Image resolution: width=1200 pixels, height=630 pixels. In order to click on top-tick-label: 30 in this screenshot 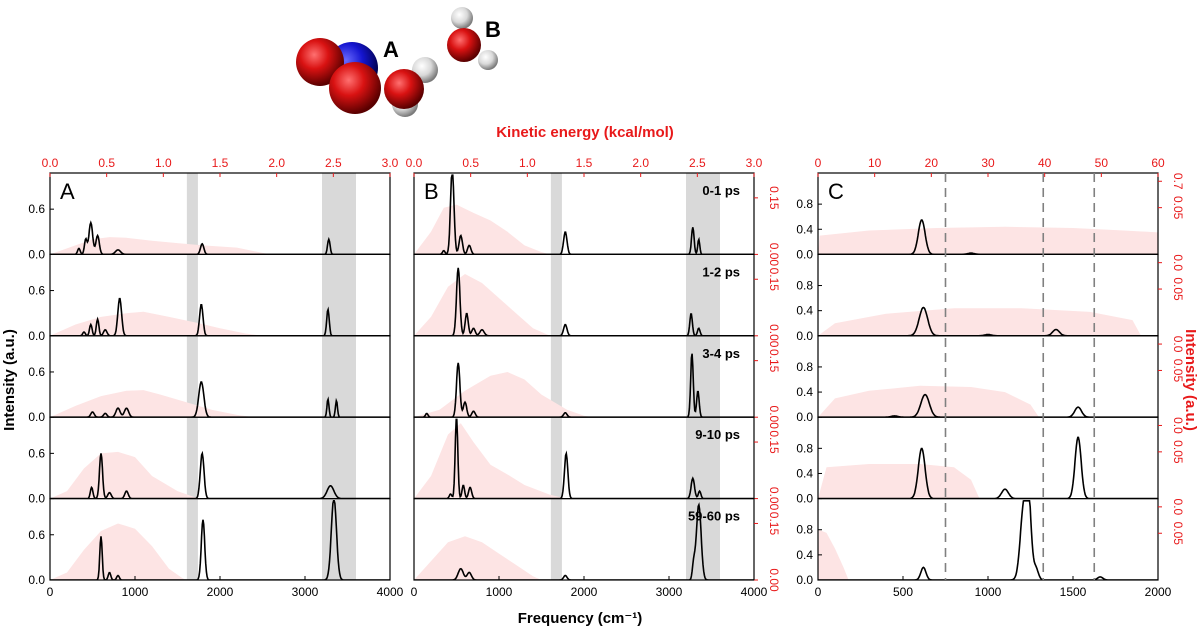, I will do `click(988, 163)`.